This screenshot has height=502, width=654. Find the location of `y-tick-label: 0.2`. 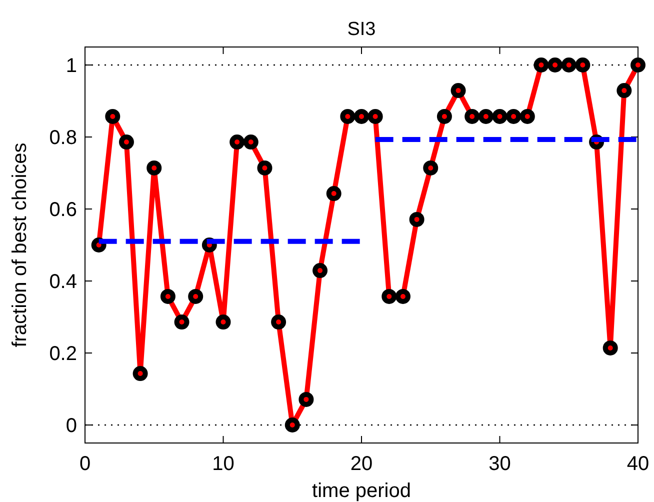

y-tick-label: 0.2 is located at coordinates (63, 354).